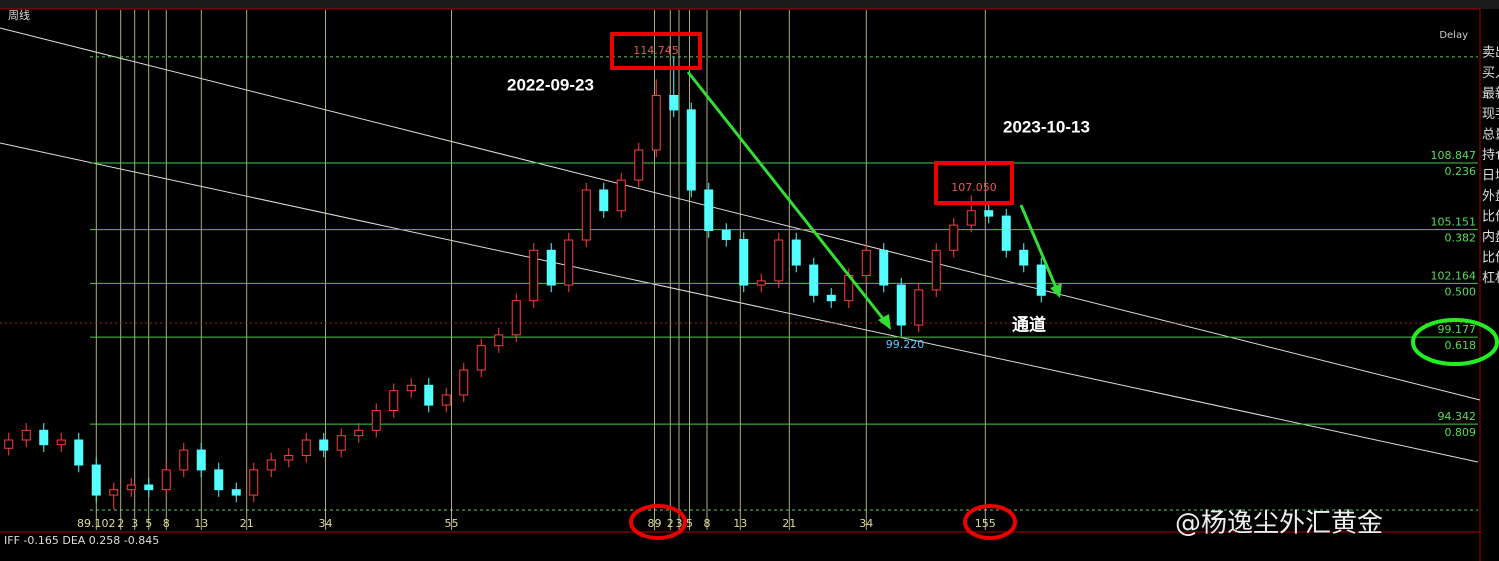 The width and height of the screenshot is (1499, 561). I want to click on time-zone-label: 5, so click(689, 523).